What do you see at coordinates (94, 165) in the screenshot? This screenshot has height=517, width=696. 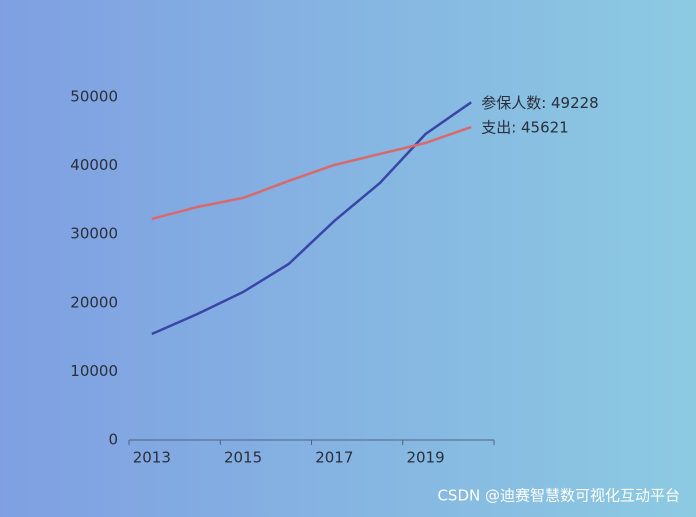 I see `y-tick-label: 40000` at bounding box center [94, 165].